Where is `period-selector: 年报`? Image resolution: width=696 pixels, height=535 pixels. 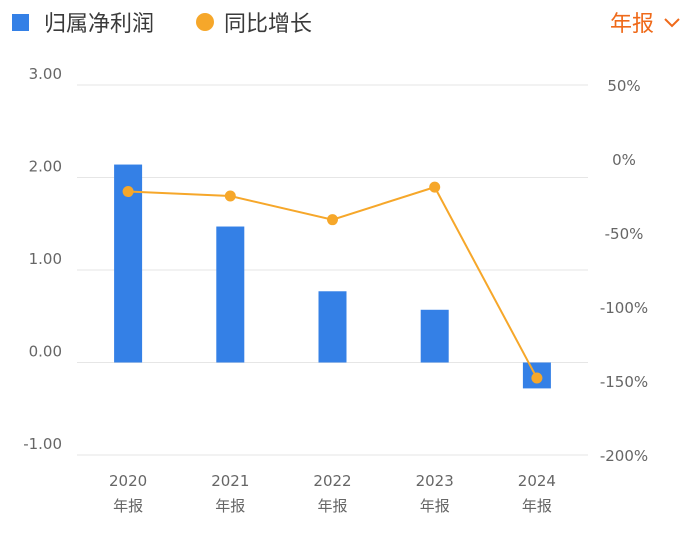 period-selector: 年报 is located at coordinates (646, 22).